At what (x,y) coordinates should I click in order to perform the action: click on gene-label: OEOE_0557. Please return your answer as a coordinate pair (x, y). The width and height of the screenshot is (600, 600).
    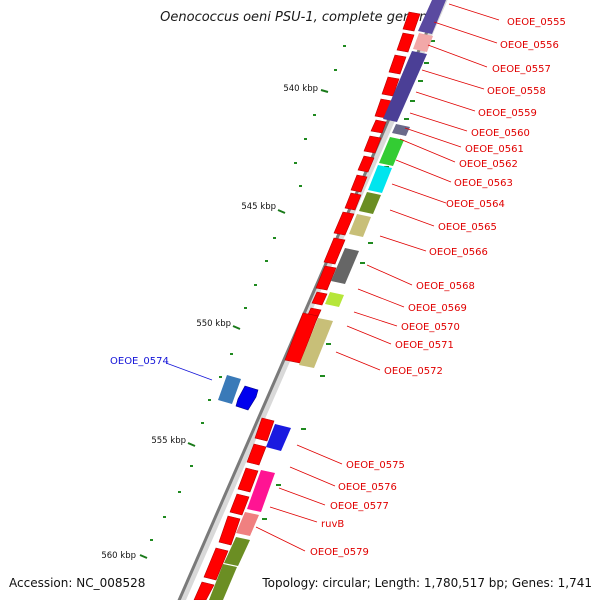
    Looking at the image, I should click on (521, 69).